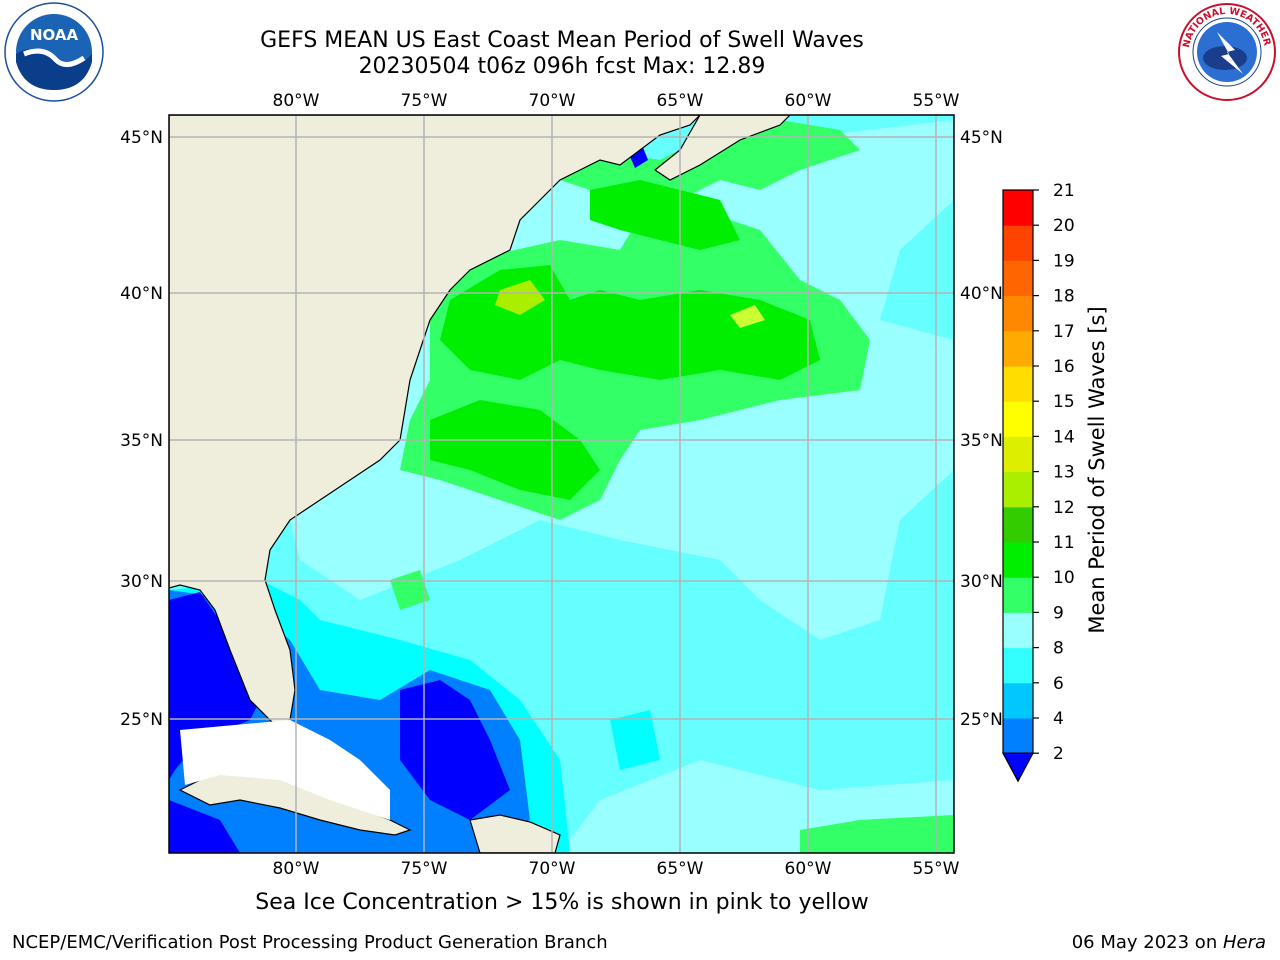 This screenshot has width=1280, height=960. What do you see at coordinates (1064, 437) in the screenshot?
I see `colorbar-tick-label: 14` at bounding box center [1064, 437].